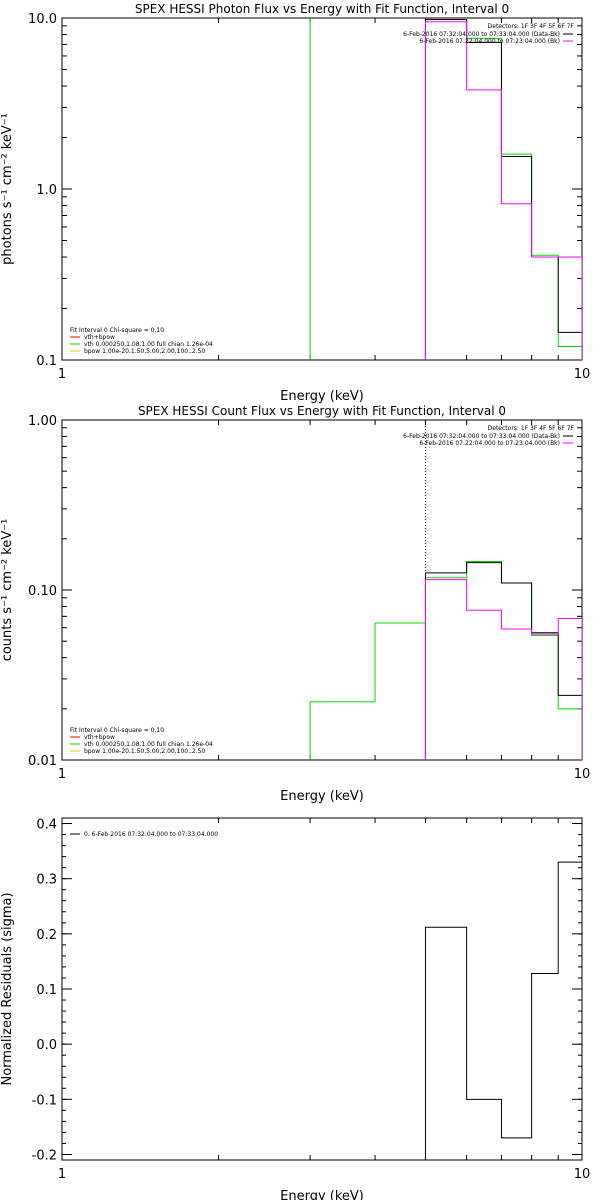  I want to click on y-tick-label: -0.2, so click(44, 1155).